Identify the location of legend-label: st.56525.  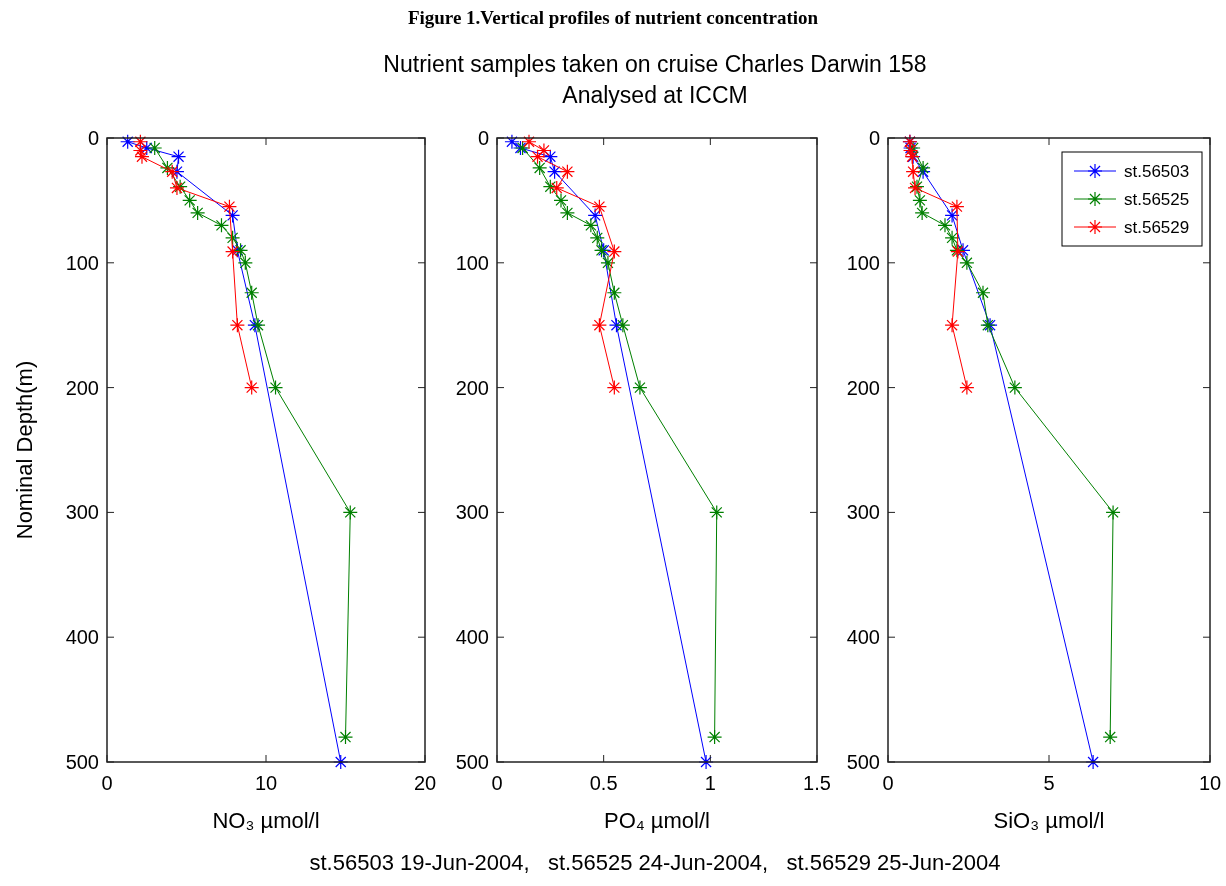
(1157, 199).